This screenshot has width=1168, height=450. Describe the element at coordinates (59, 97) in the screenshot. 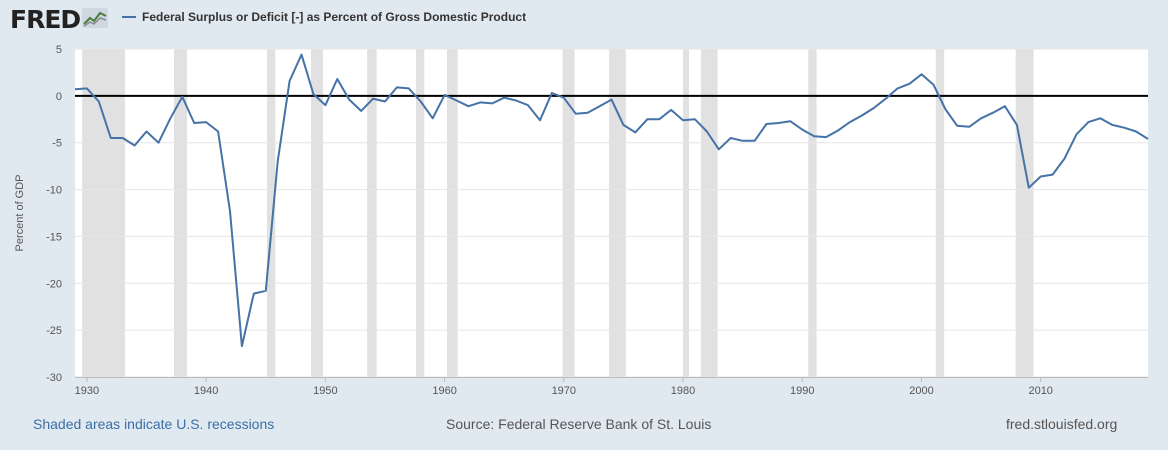

I see `y-tick-label: 0` at that location.